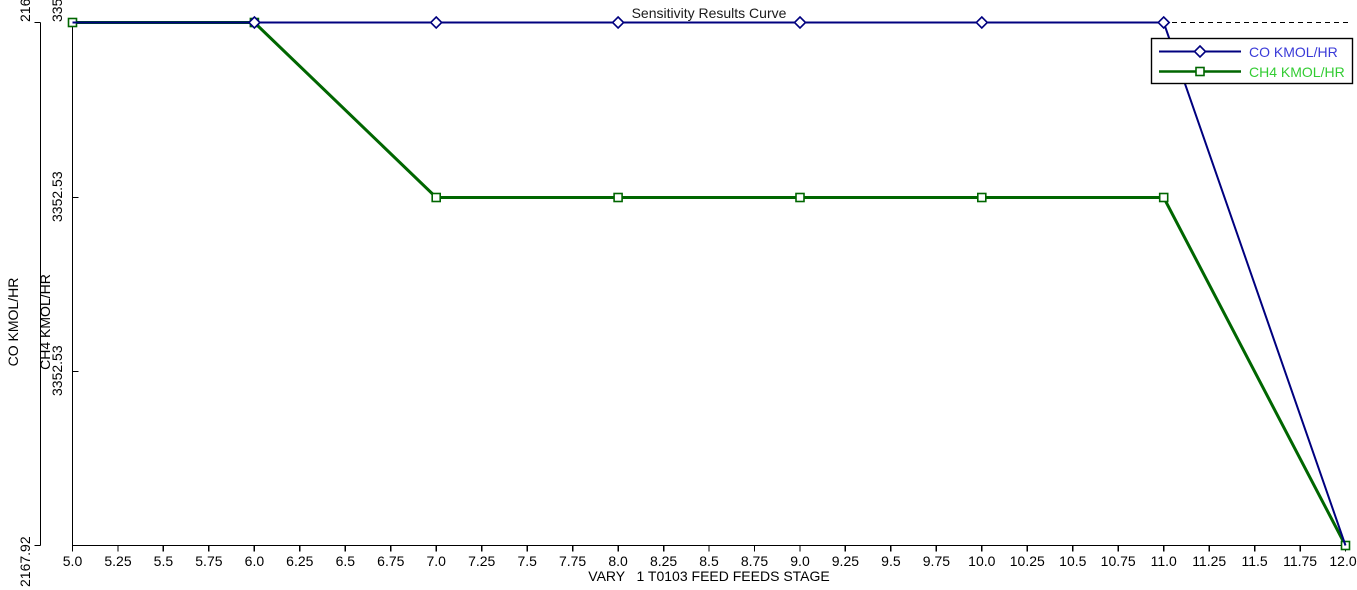 The width and height of the screenshot is (1357, 590). Describe the element at coordinates (25, 561) in the screenshot. I see `co-axis-tick-label-bottom: 2167.92` at that location.